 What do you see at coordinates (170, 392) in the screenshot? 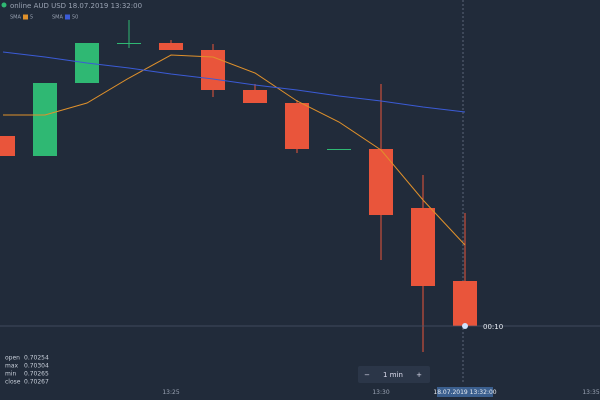
I see `x-tick-label: 13:25` at bounding box center [170, 392].